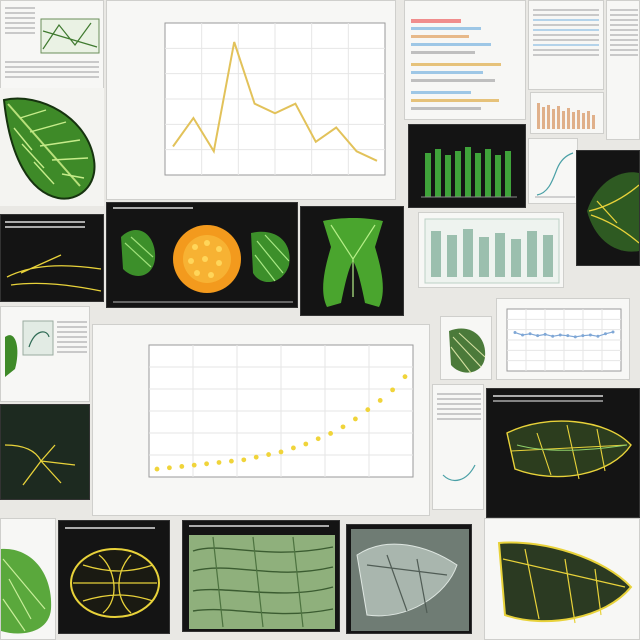  I want to click on leaf-sketch-panel, so click(409, 579).